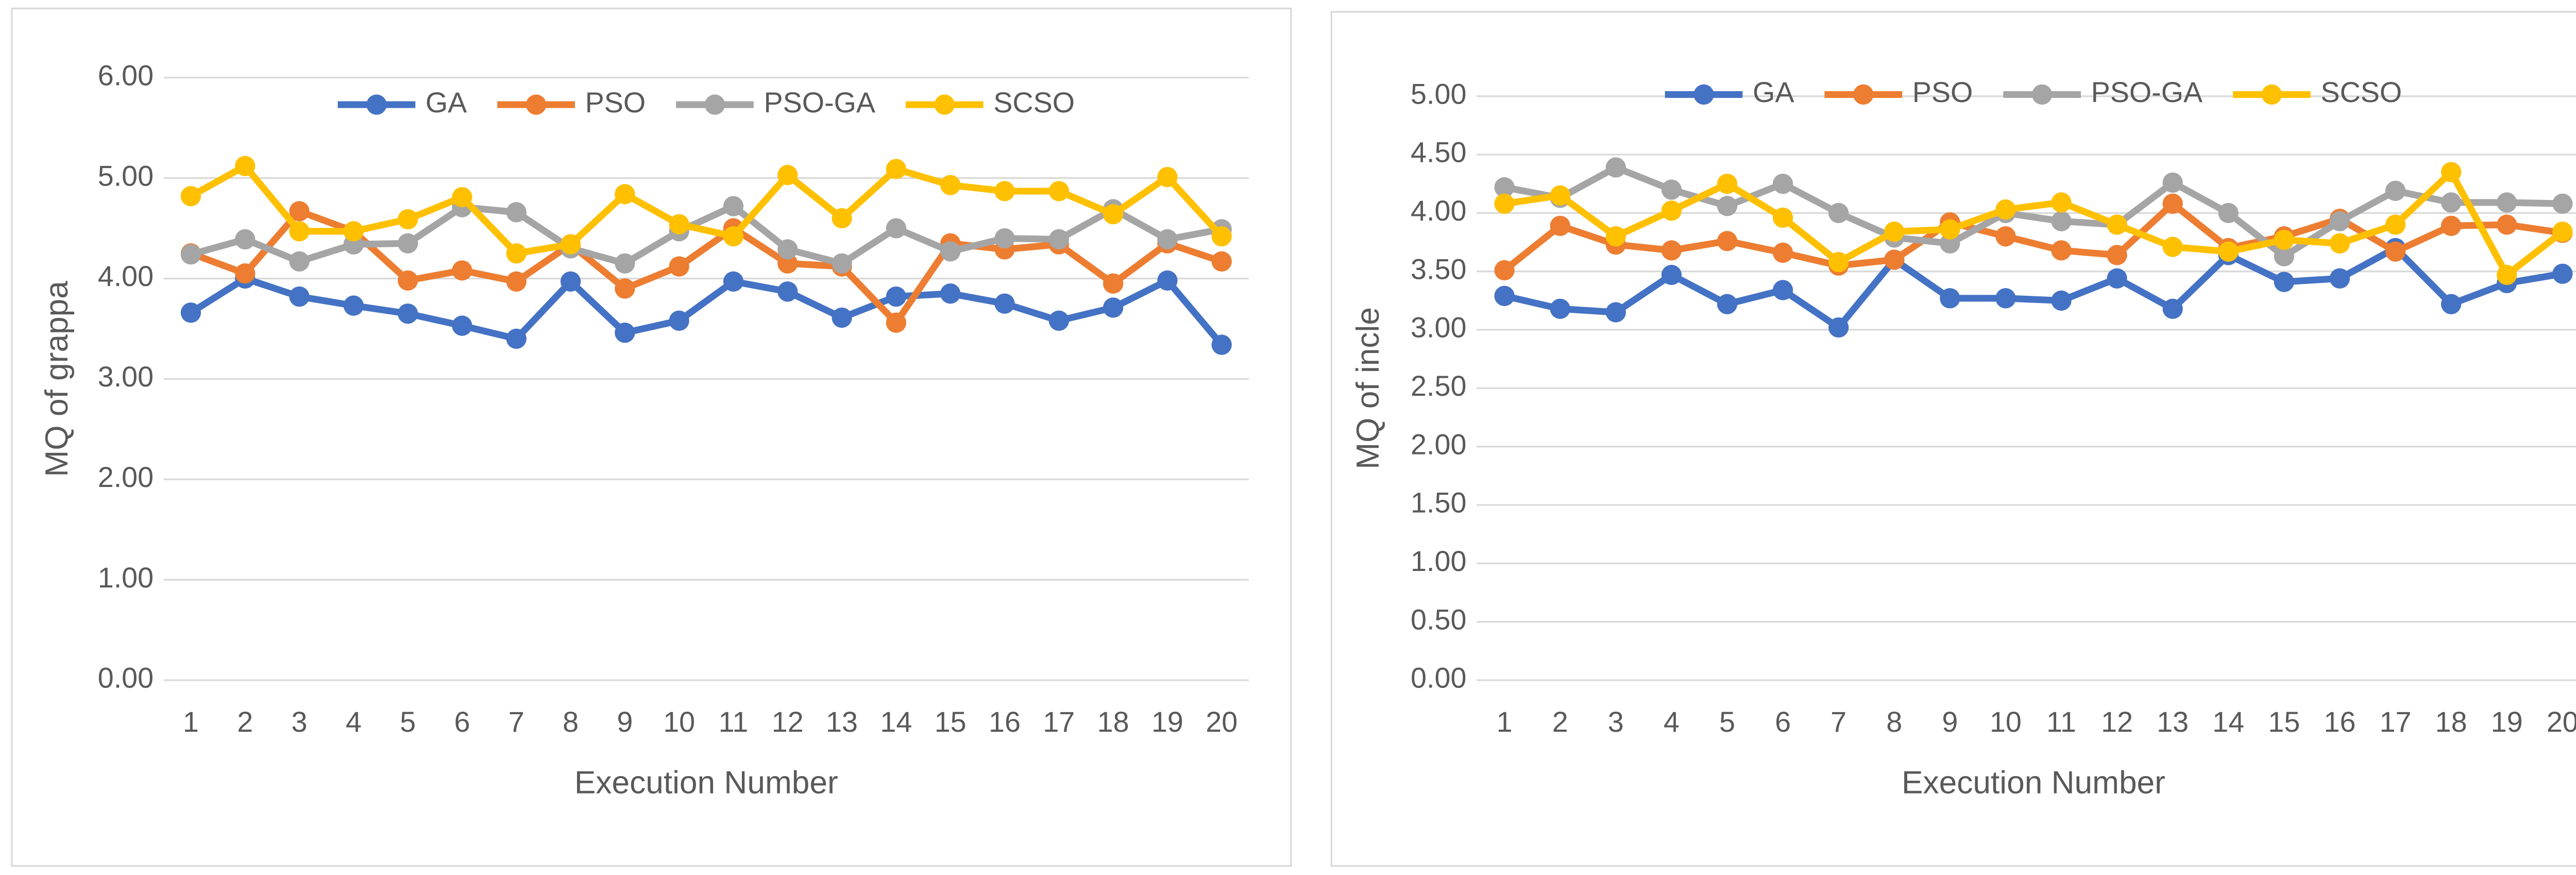 This screenshot has height=875, width=2576. Describe the element at coordinates (1727, 722) in the screenshot. I see `x-tick-label: 5` at that location.